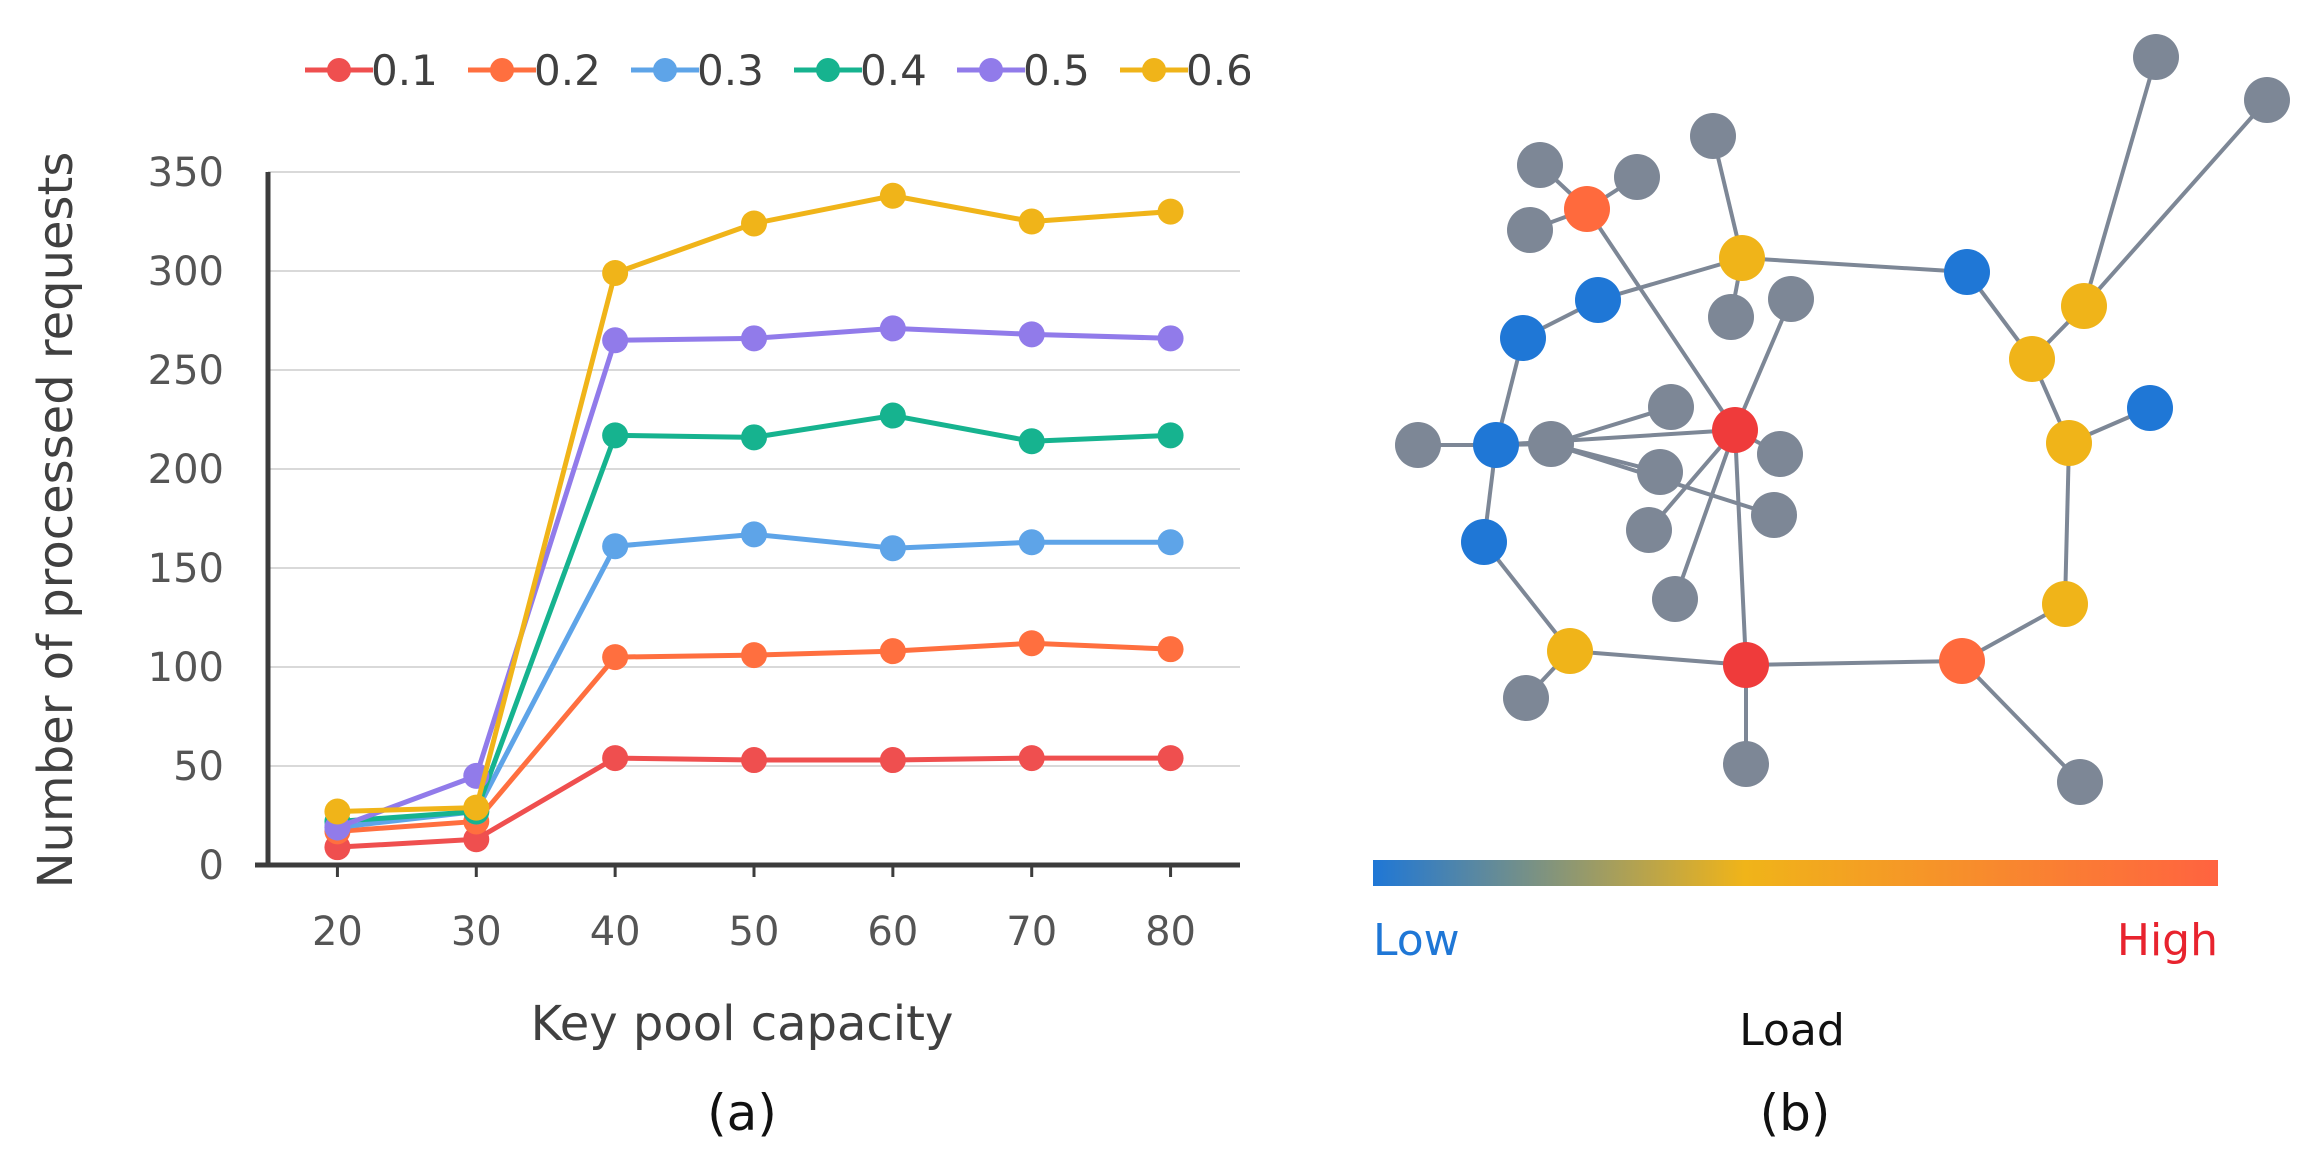 The height and width of the screenshot is (1156, 2308). What do you see at coordinates (615, 932) in the screenshot?
I see `x-tick-label: 40` at bounding box center [615, 932].